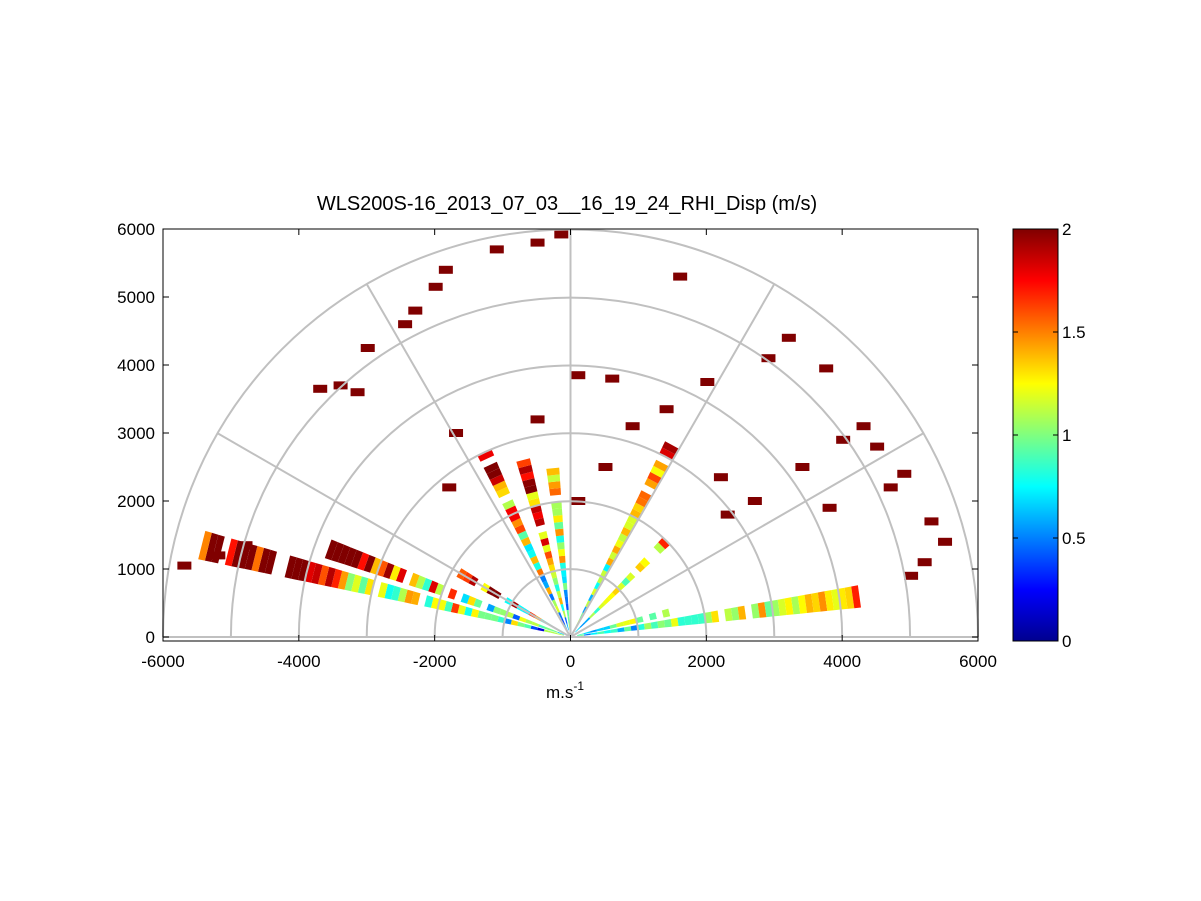 Image resolution: width=1201 pixels, height=901 pixels. Describe the element at coordinates (1066, 641) in the screenshot. I see `colorbar-tick-label: 0` at that location.